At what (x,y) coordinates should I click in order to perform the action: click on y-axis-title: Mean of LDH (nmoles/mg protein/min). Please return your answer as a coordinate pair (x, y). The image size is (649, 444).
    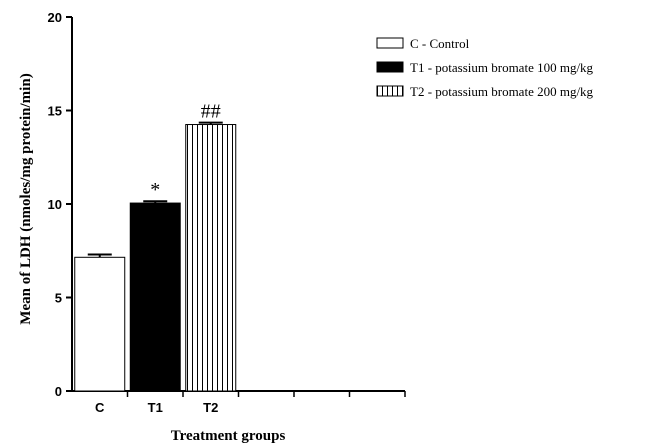
    Looking at the image, I should click on (26, 198).